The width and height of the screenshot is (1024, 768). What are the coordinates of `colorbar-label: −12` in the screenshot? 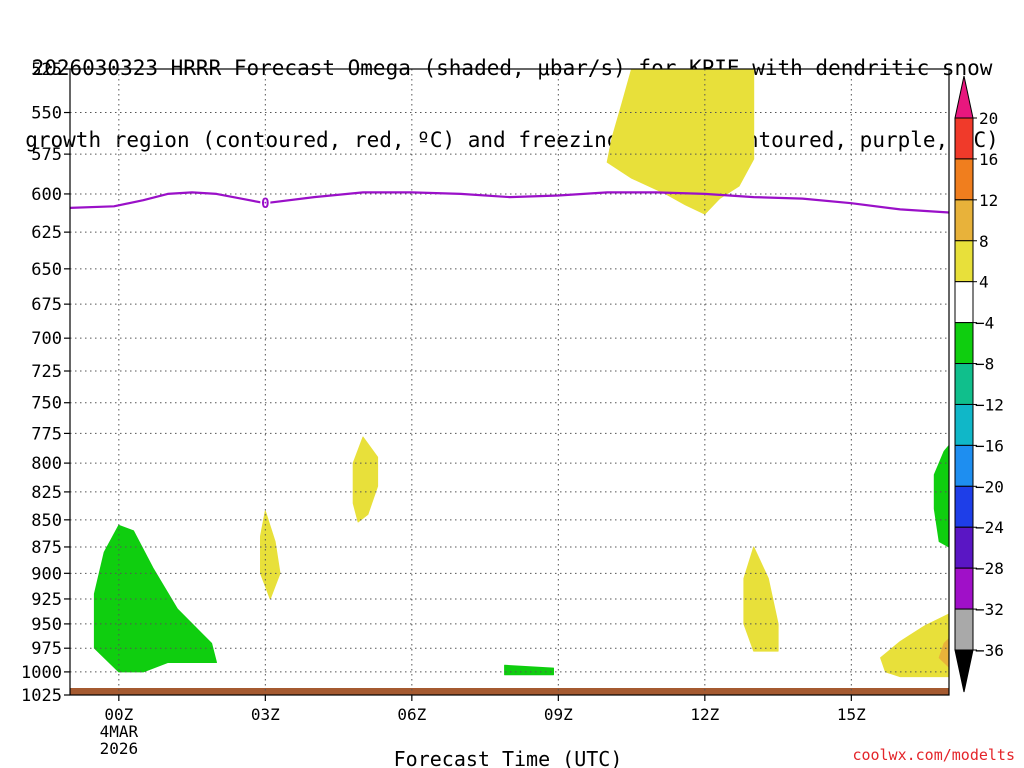 It's located at (989, 404).